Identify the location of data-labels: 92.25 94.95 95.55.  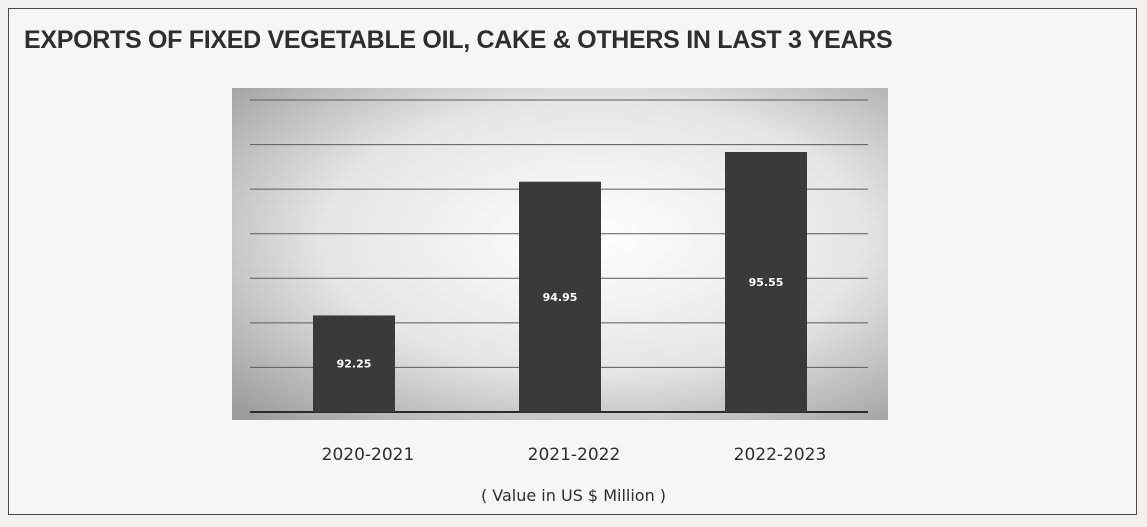
(560, 323).